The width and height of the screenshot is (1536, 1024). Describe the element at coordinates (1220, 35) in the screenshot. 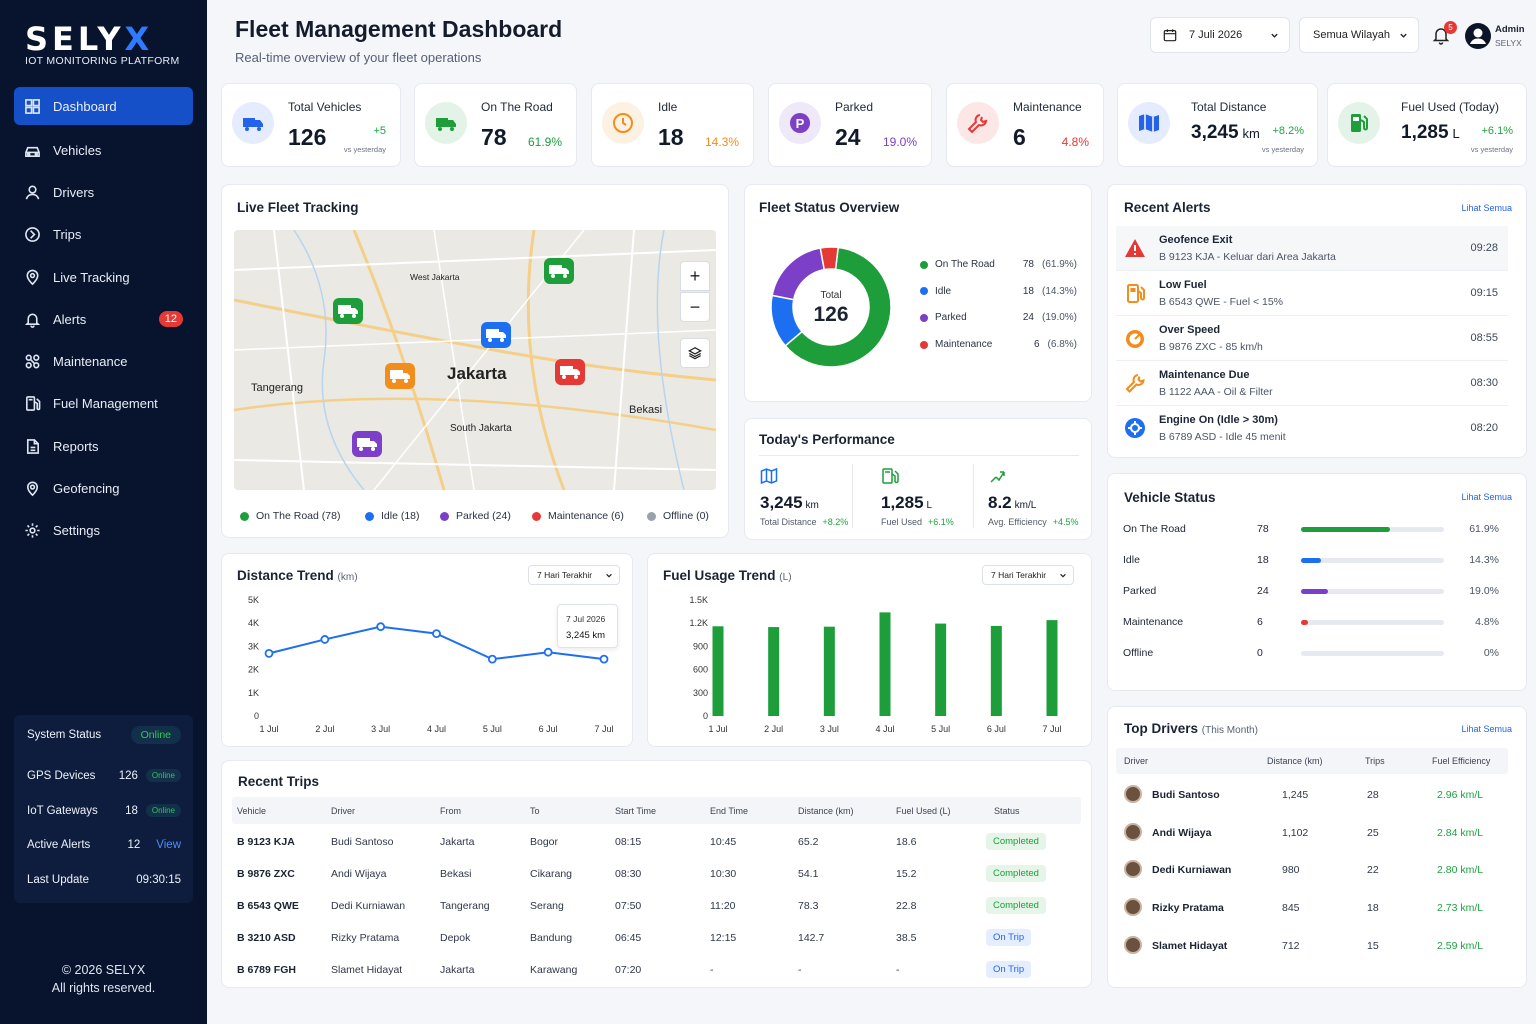

I see `date-picker: 7 Juli 2026` at that location.